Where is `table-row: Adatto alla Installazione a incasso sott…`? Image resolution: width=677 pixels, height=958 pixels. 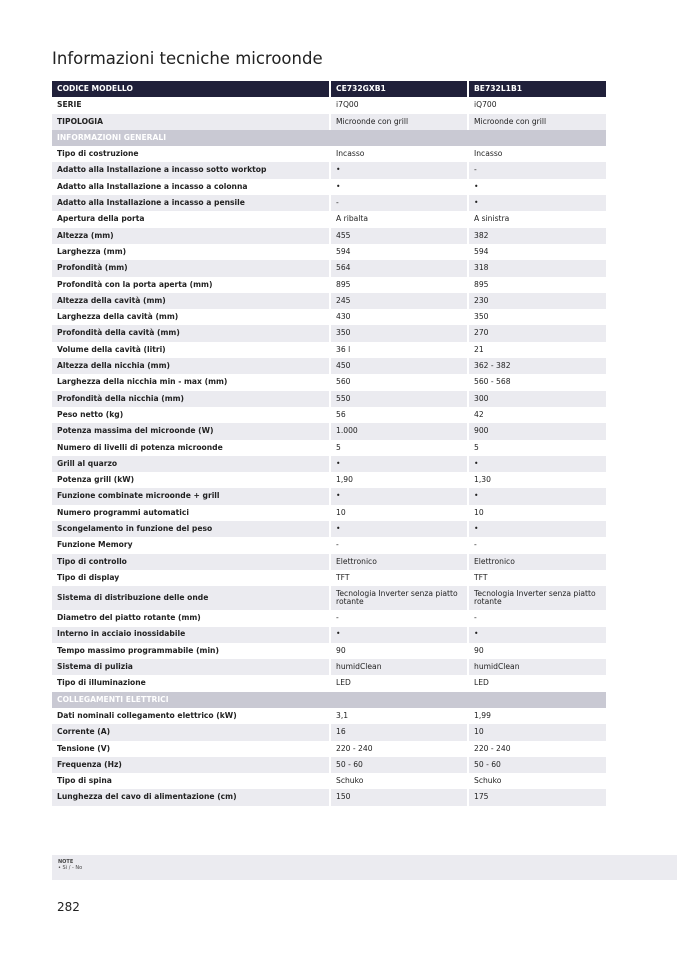
table-row: Adatto alla Installazione a incasso sott… is located at coordinates (329, 170).